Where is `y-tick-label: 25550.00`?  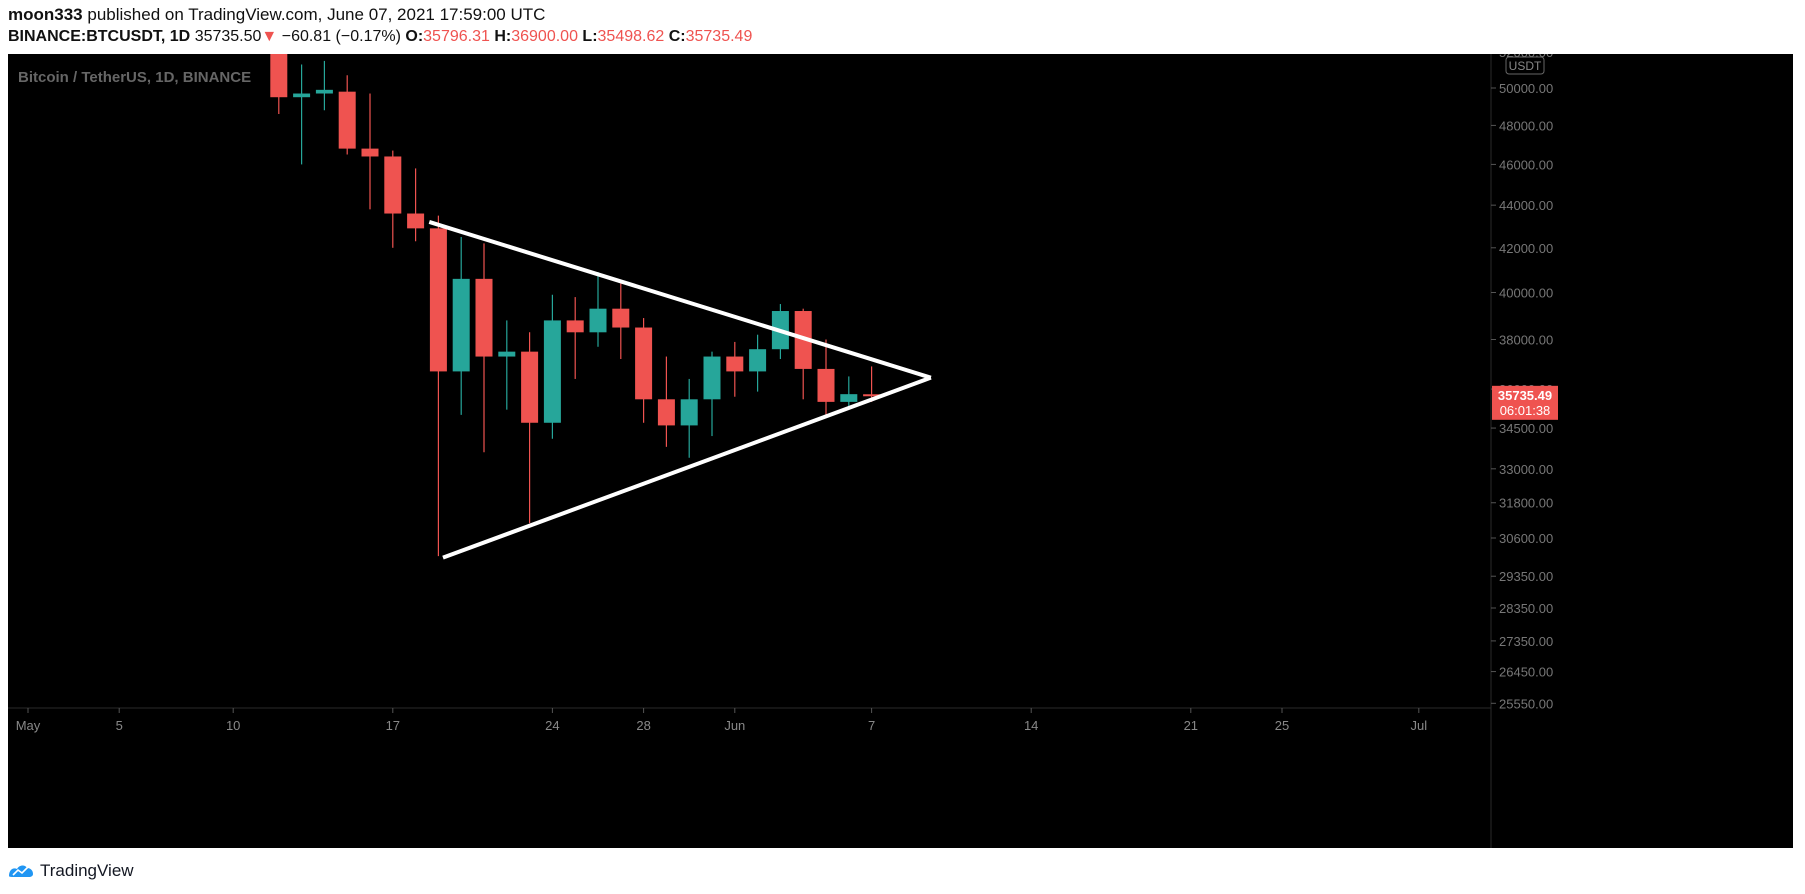 y-tick-label: 25550.00 is located at coordinates (1526, 703).